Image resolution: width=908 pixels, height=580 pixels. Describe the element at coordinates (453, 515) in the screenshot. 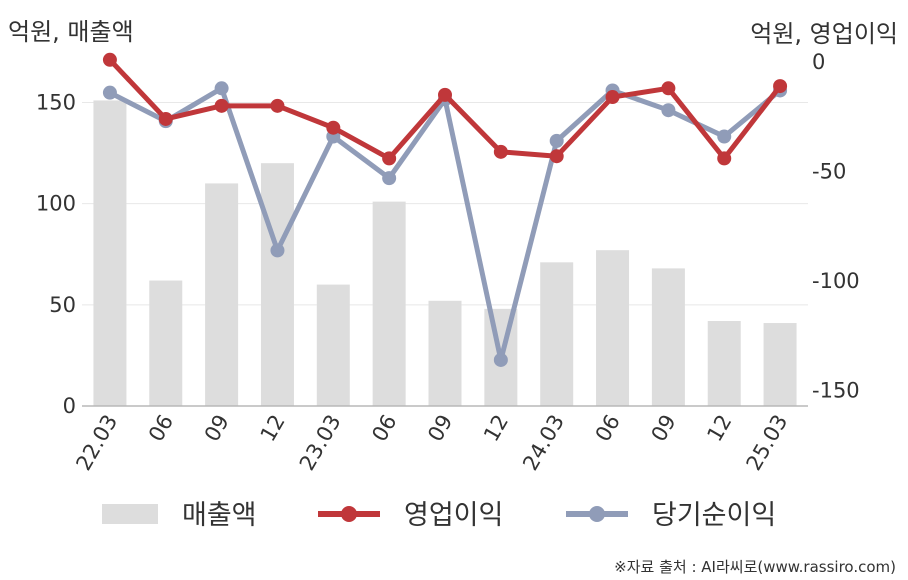

I see `legend-label: 영업이익` at that location.